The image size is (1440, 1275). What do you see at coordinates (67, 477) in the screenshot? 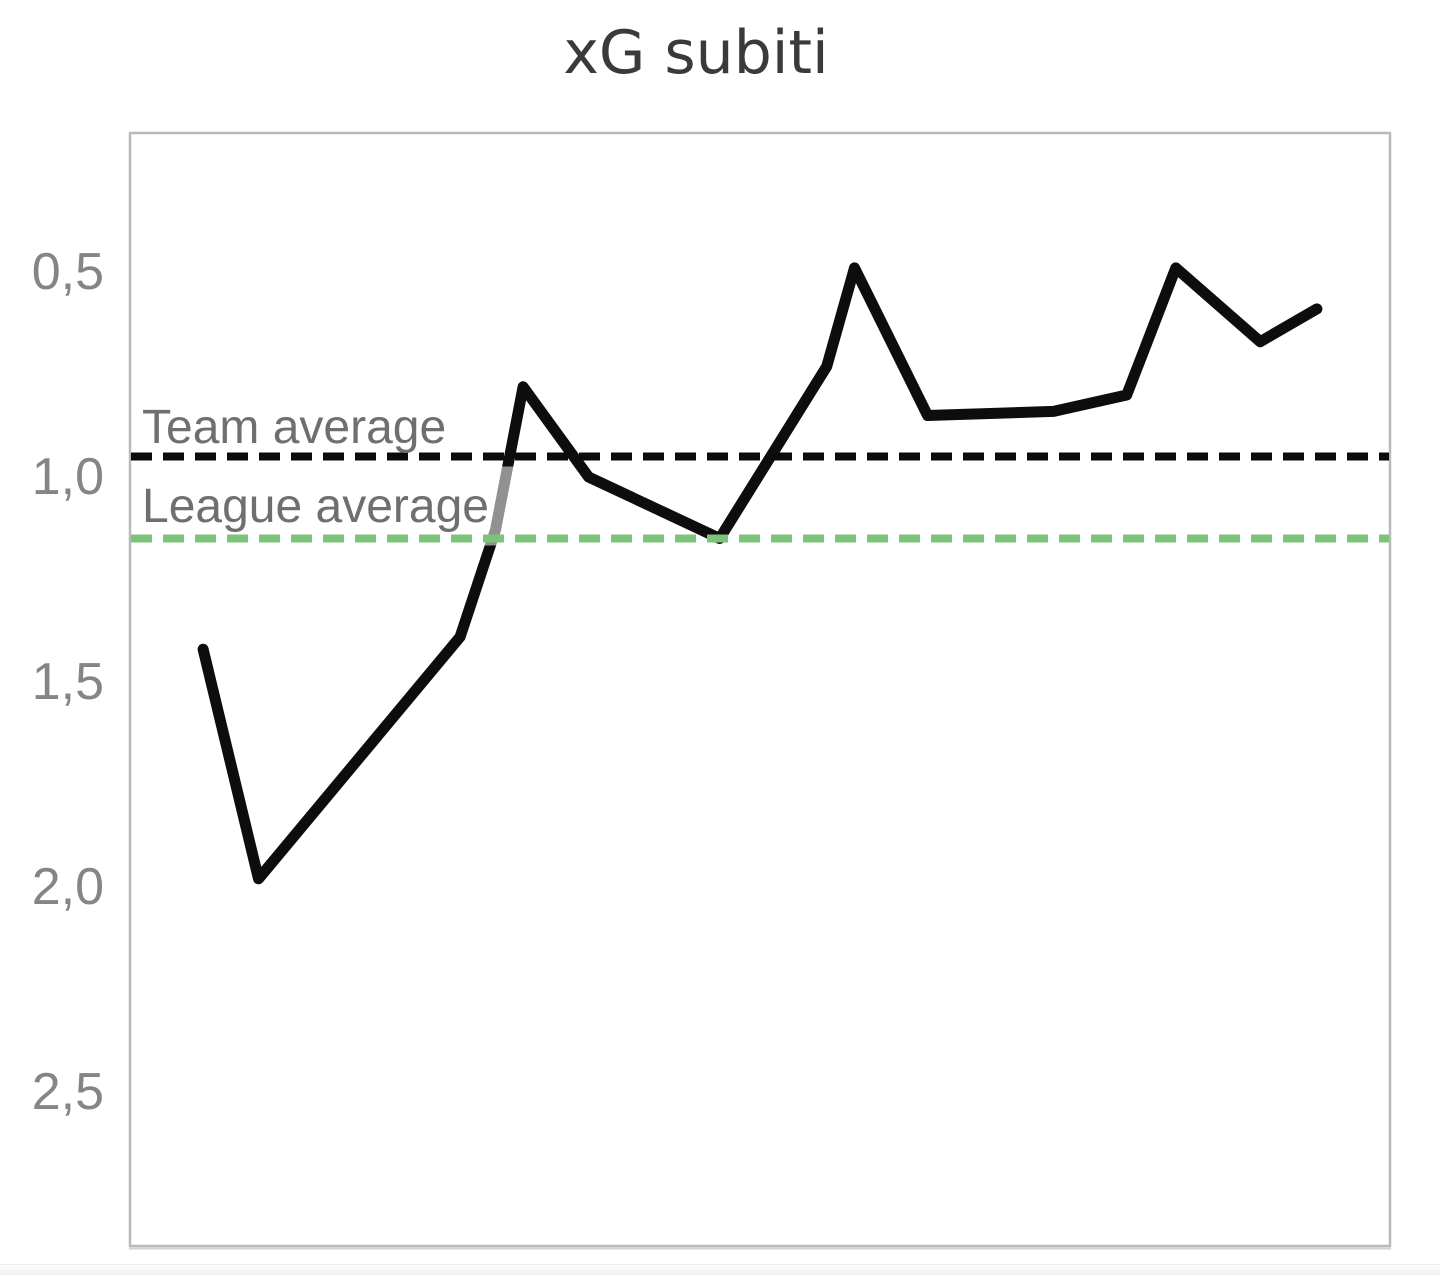
I see `y-tick-label: 1,0` at bounding box center [67, 477].